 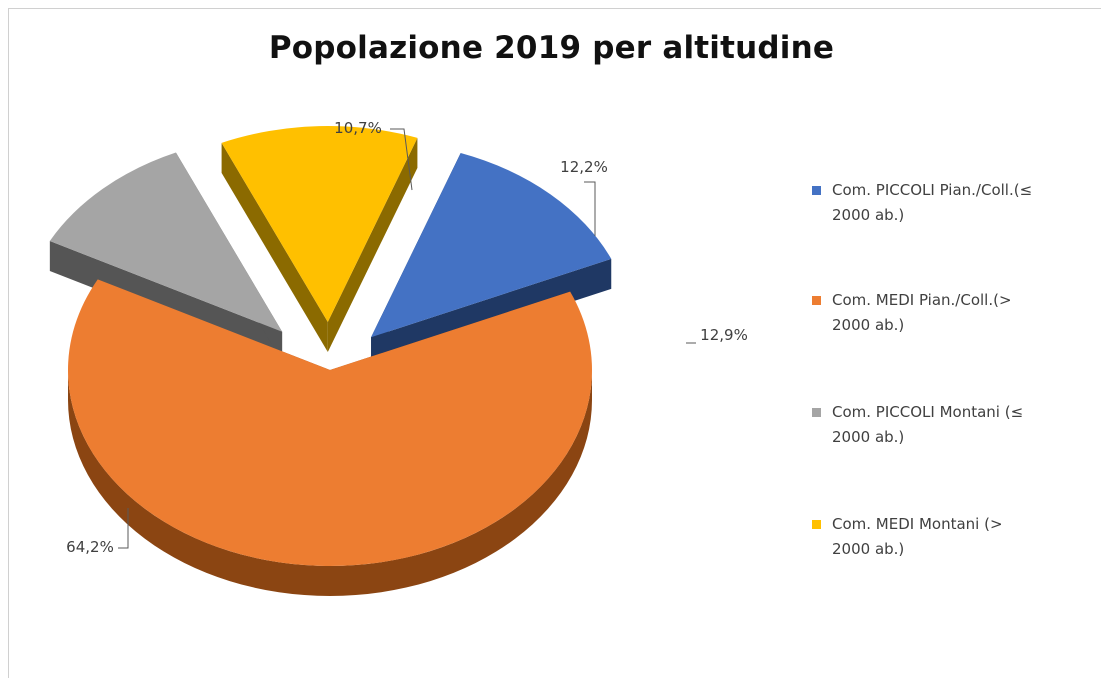 I want to click on data-label: 64,2%, so click(x=90, y=547).